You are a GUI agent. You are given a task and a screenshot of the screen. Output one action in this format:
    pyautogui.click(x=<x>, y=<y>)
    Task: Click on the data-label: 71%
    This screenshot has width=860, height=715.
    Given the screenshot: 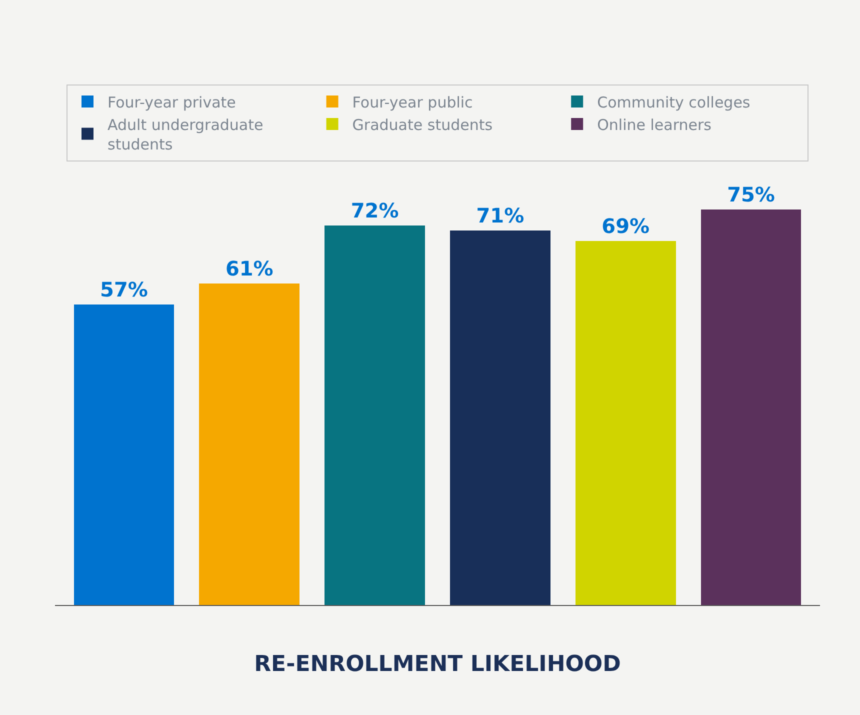 What is the action you would take?
    pyautogui.click(x=500, y=216)
    